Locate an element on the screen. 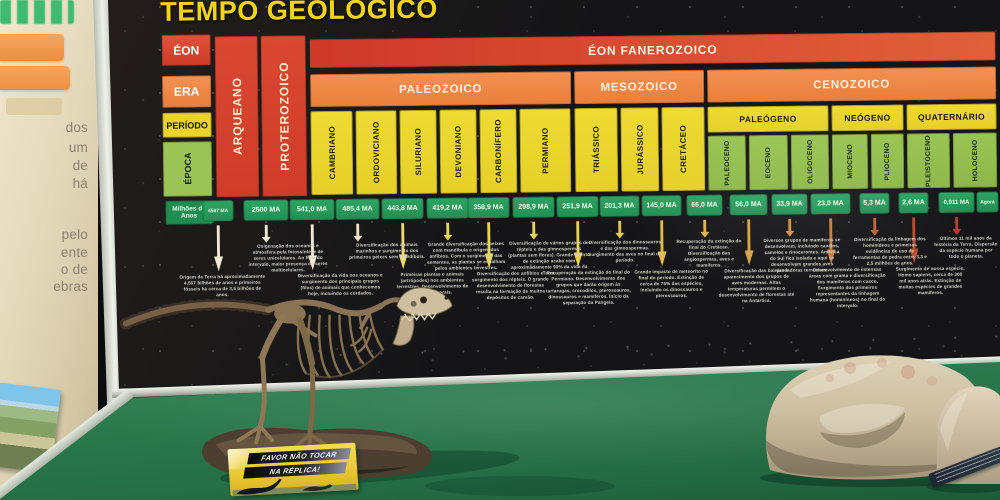  do-not-touch-sign: FAVOR NÃO TOCAR NA RÉPLICA! is located at coordinates (293, 469).